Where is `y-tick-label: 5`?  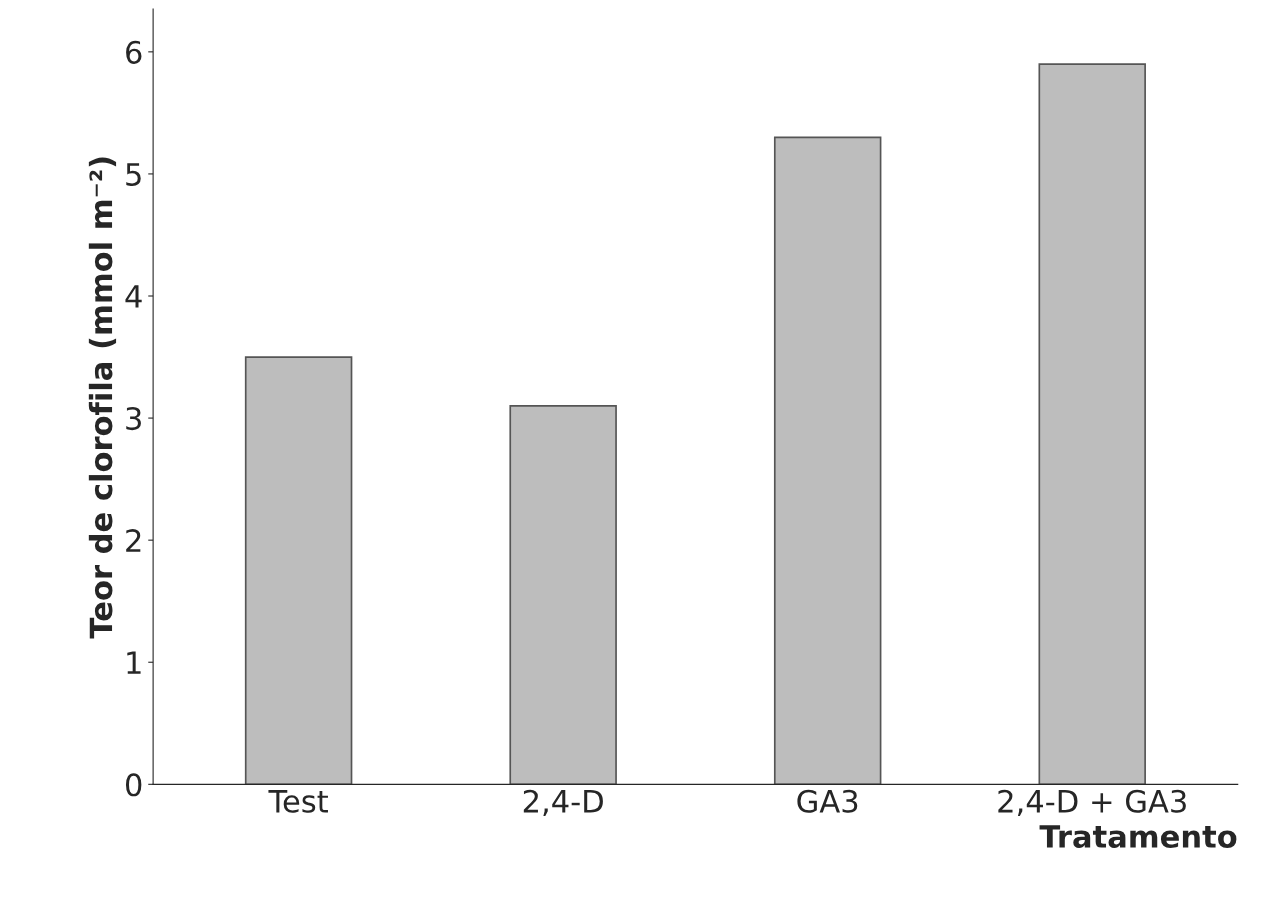 y-tick-label: 5 is located at coordinates (133, 174).